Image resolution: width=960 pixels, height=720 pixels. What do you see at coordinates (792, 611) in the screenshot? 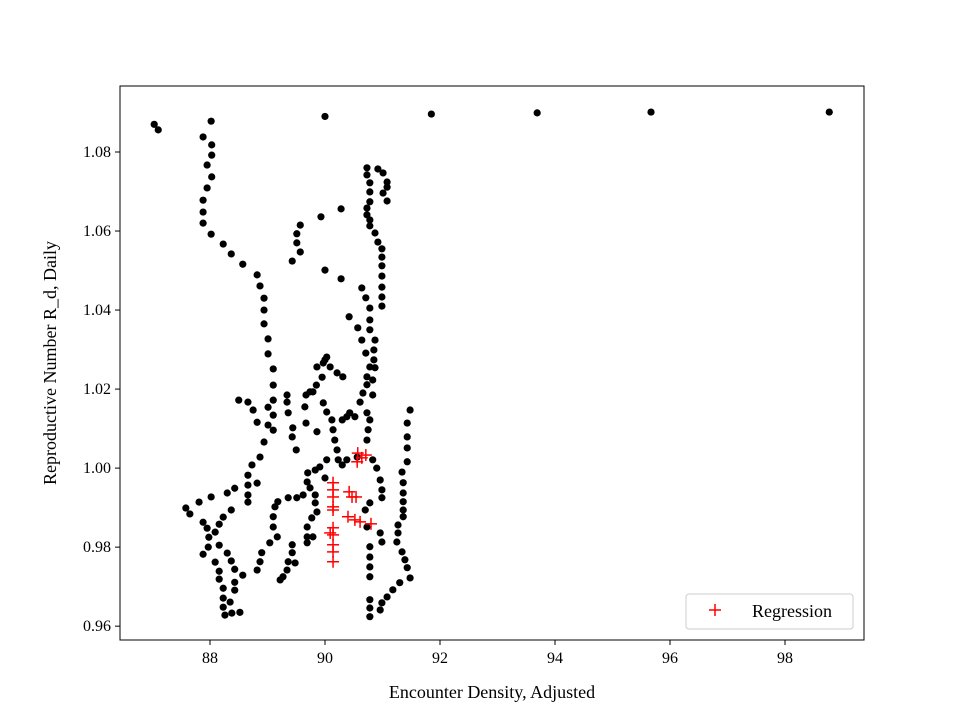
I see `legend-label-regression: Regression` at bounding box center [792, 611].